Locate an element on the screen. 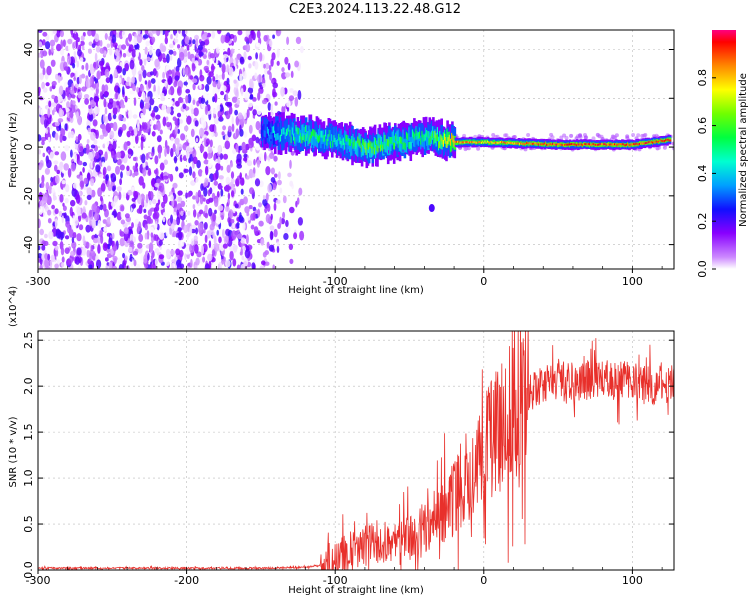 Image resolution: width=750 pixels, height=600 pixels. ridge-haze is located at coordinates (644, 135).